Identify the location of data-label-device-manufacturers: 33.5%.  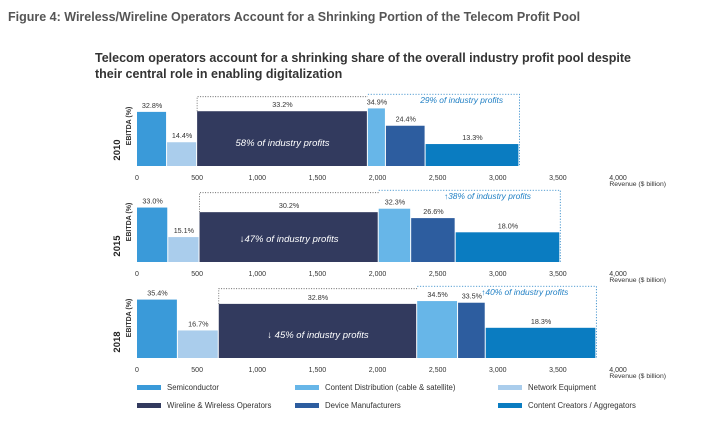
(472, 296).